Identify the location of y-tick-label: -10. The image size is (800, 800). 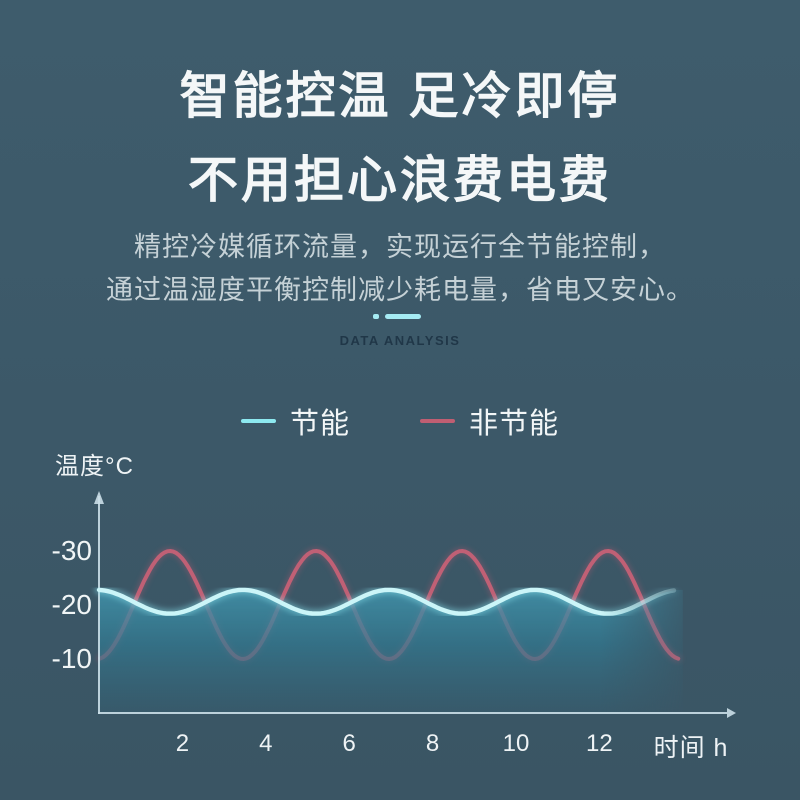
(71, 658).